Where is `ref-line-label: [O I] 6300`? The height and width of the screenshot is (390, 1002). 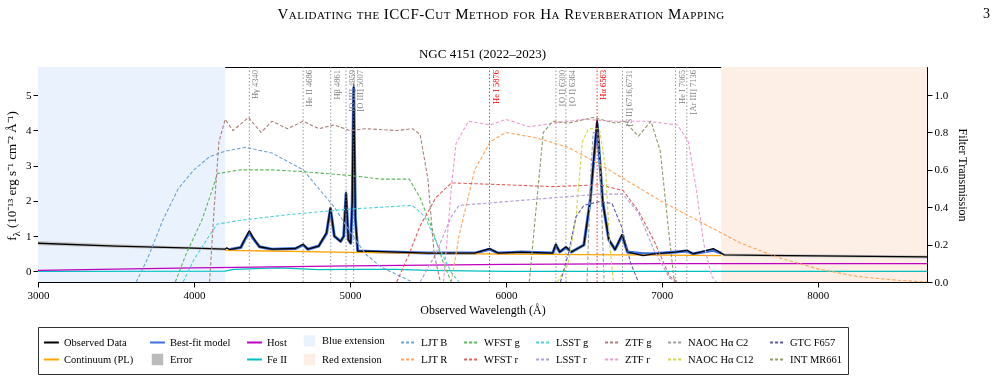 ref-line-label: [O I] 6300 is located at coordinates (561, 88).